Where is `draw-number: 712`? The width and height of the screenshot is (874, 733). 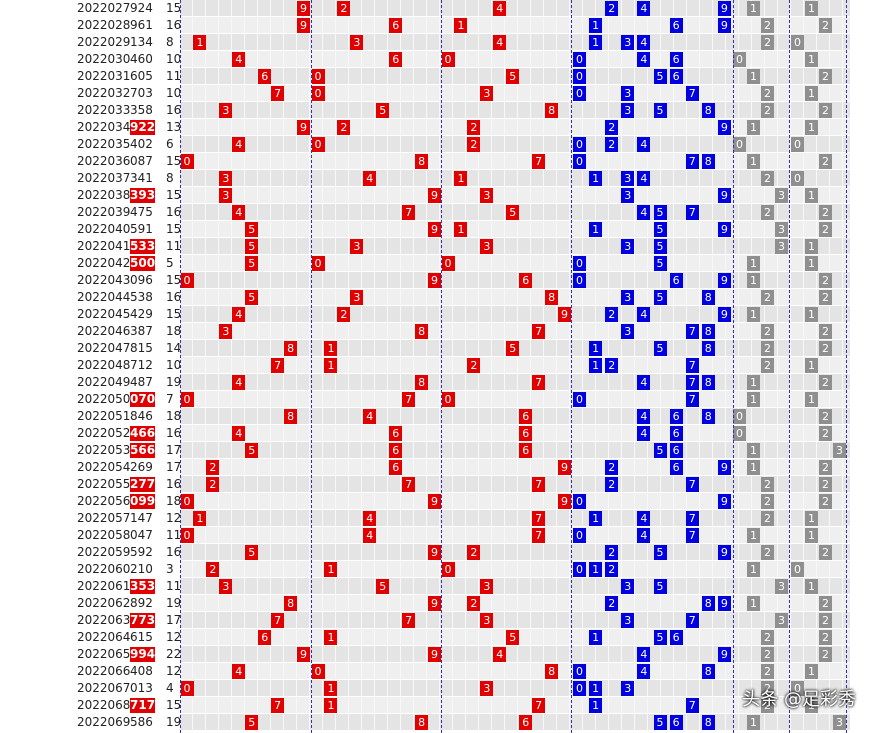
draw-number: 712 is located at coordinates (141, 365).